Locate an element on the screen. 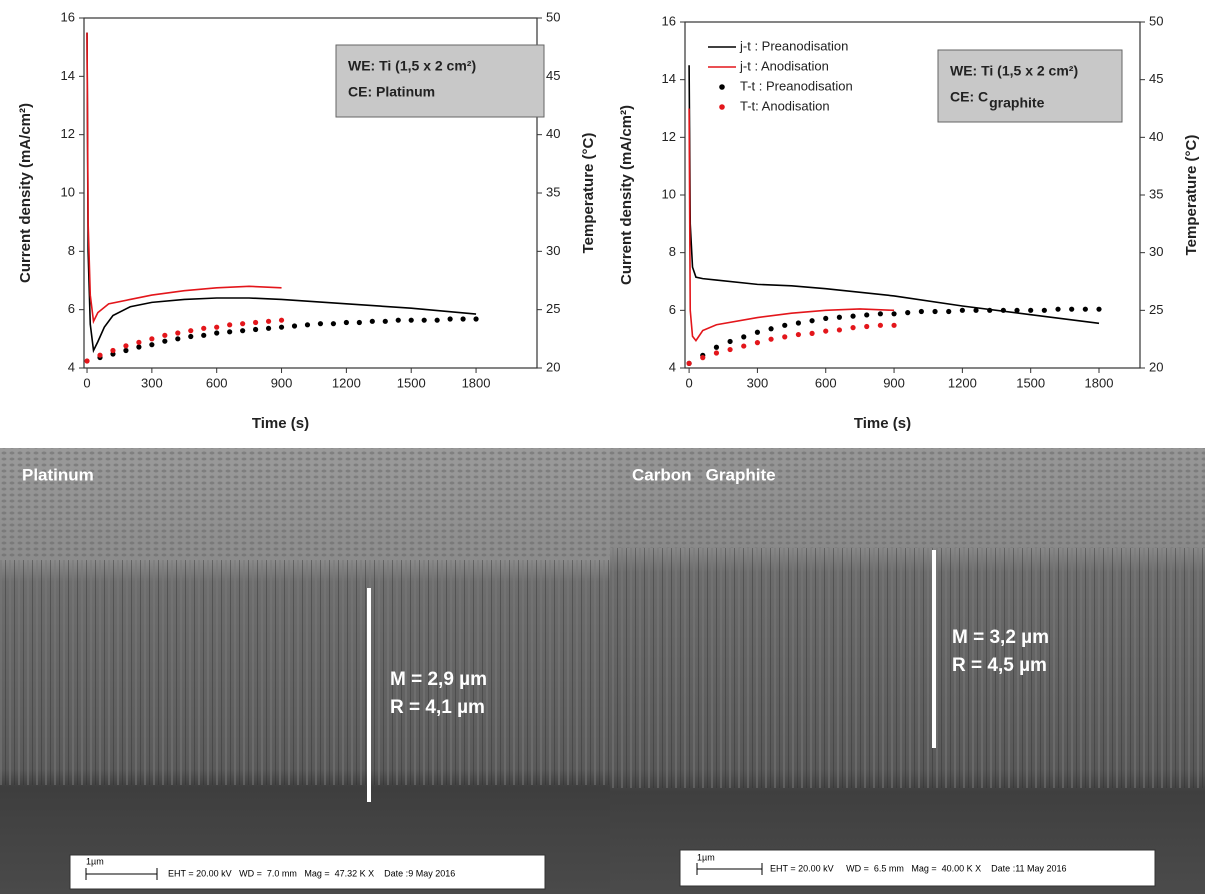 The width and height of the screenshot is (1205, 894). legend-label: T-t : Preanodisation is located at coordinates (796, 85).